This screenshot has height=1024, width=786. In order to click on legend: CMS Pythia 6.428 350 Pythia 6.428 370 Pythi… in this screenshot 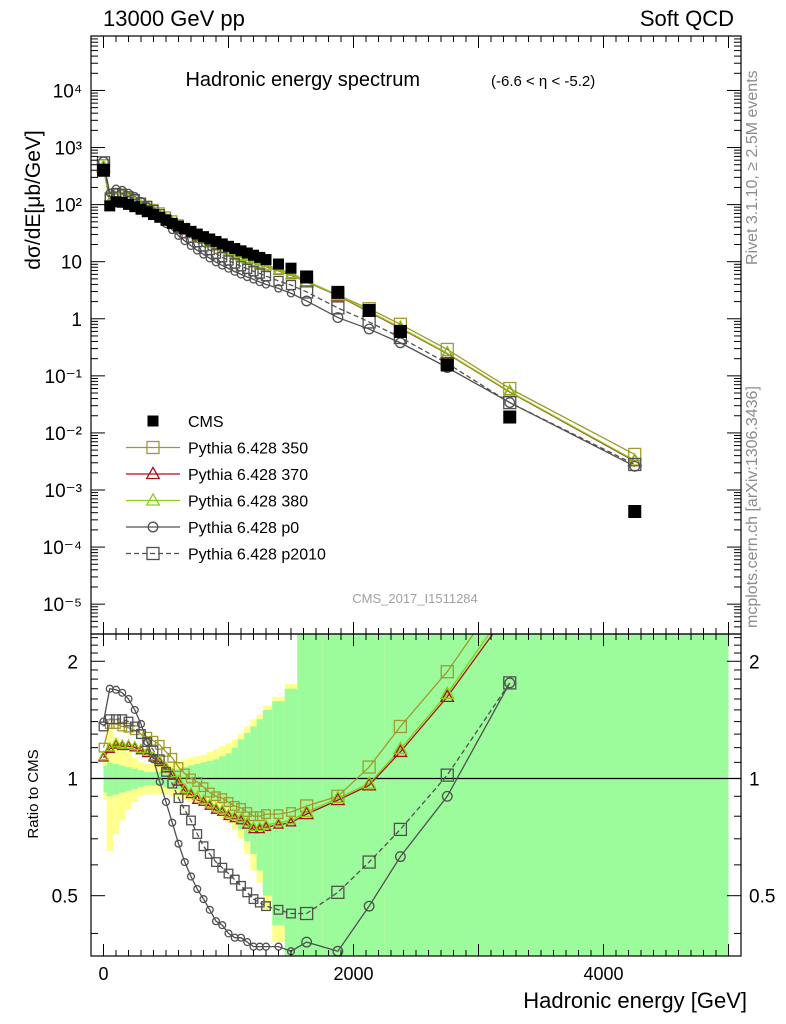, I will do `click(226, 489)`.